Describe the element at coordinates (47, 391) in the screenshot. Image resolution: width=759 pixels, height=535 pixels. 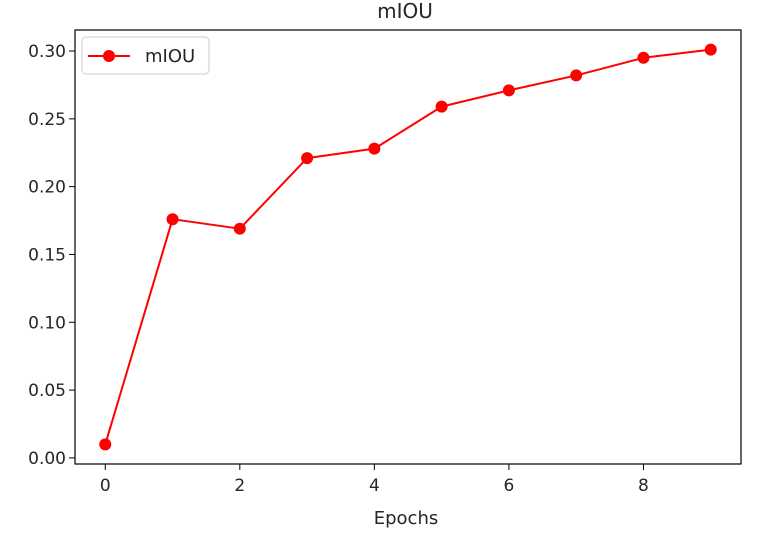
I see `y-tick-label: 0.05` at that location.